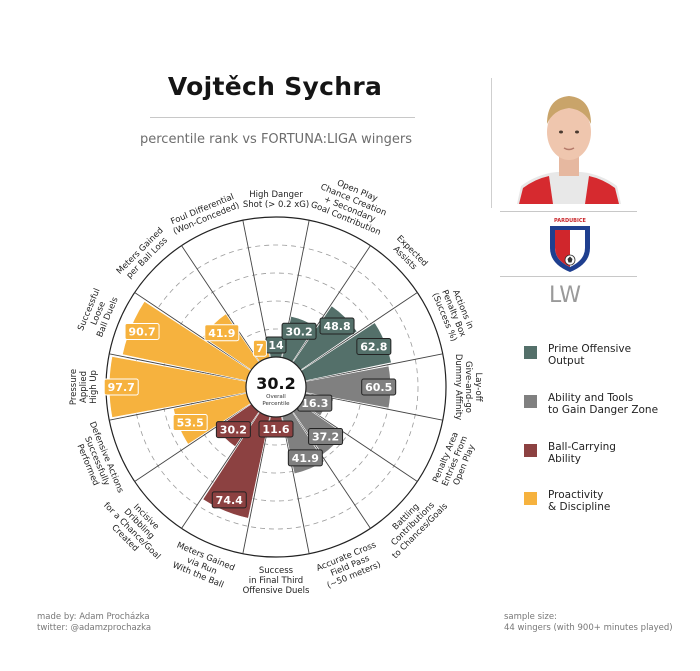  What do you see at coordinates (603, 404) in the screenshot?
I see `legend-label: Ability and Tools to Gain Danger Zone` at bounding box center [603, 404].